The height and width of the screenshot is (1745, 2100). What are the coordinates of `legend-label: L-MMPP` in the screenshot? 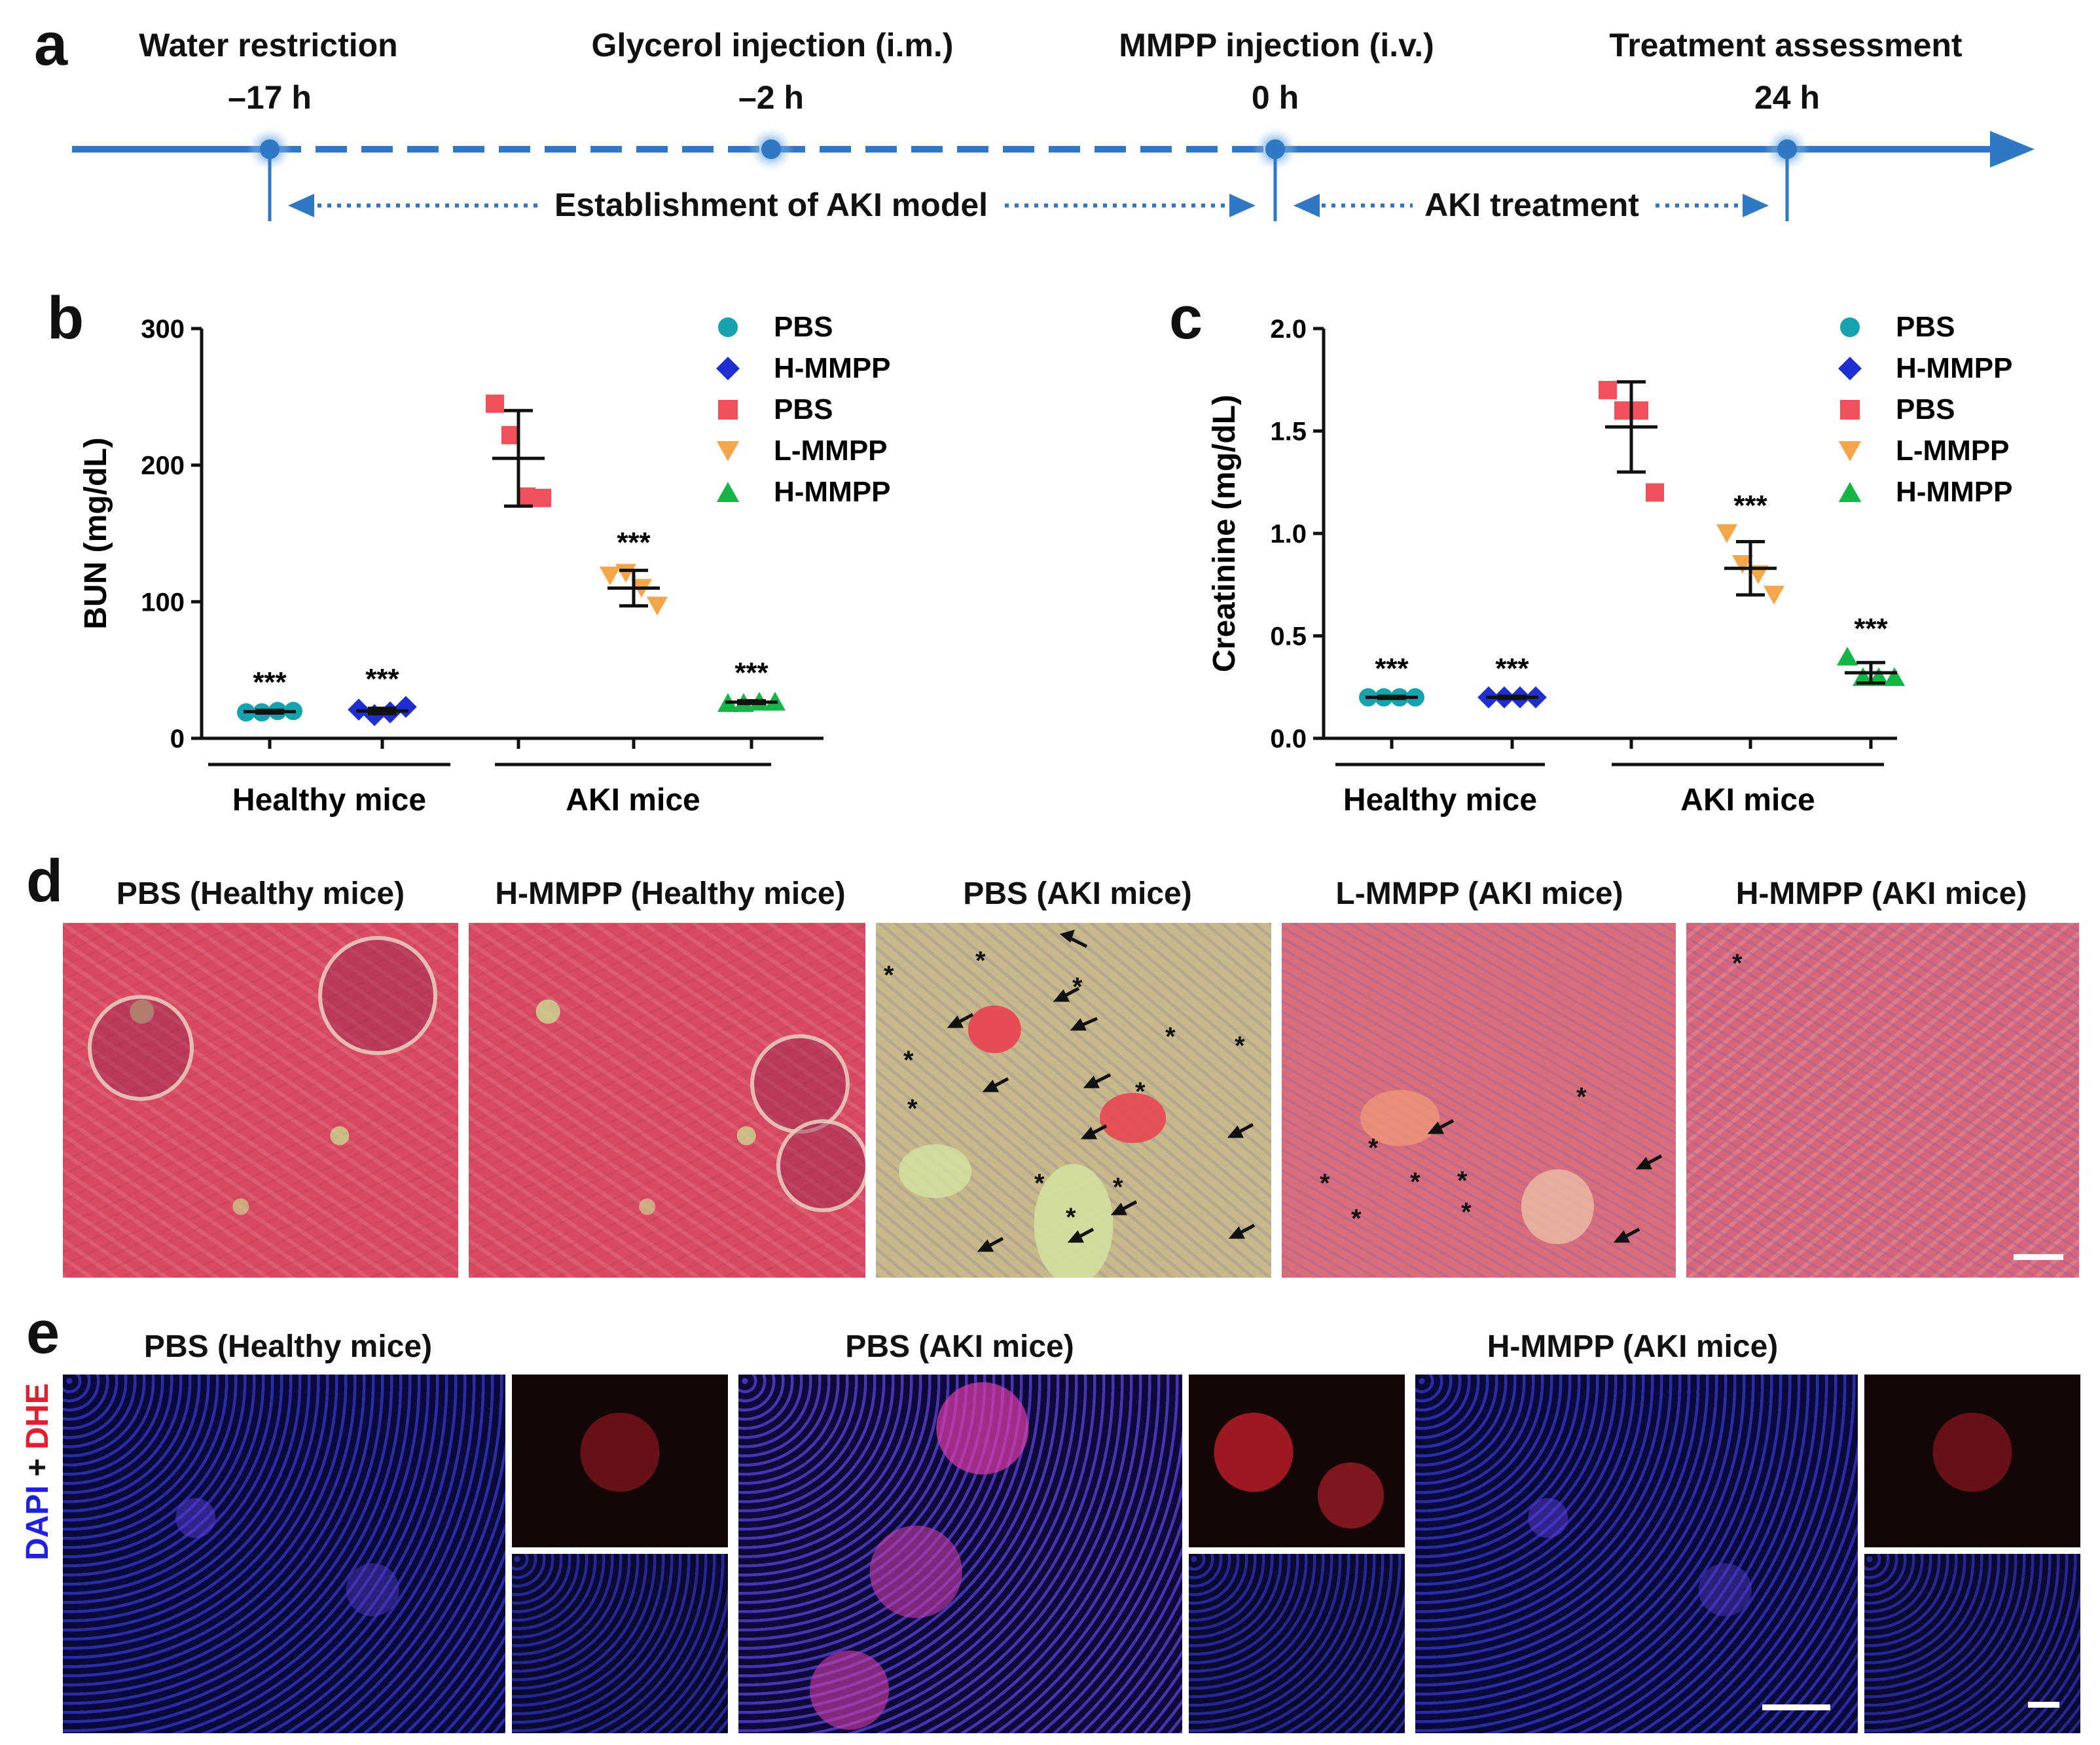 It's located at (831, 451).